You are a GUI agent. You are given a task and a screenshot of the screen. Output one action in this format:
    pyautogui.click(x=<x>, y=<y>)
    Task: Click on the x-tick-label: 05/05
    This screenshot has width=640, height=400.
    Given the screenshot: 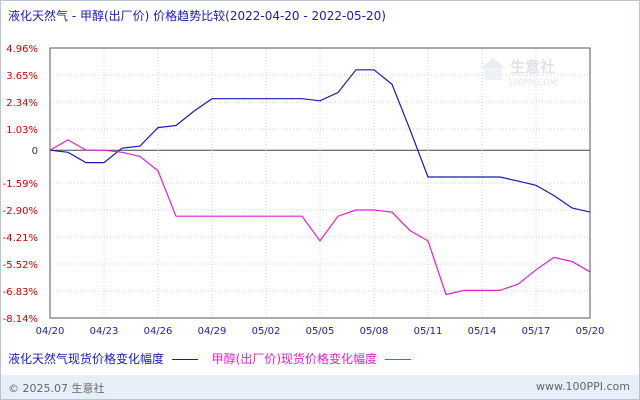 What is the action you would take?
    pyautogui.click(x=320, y=331)
    